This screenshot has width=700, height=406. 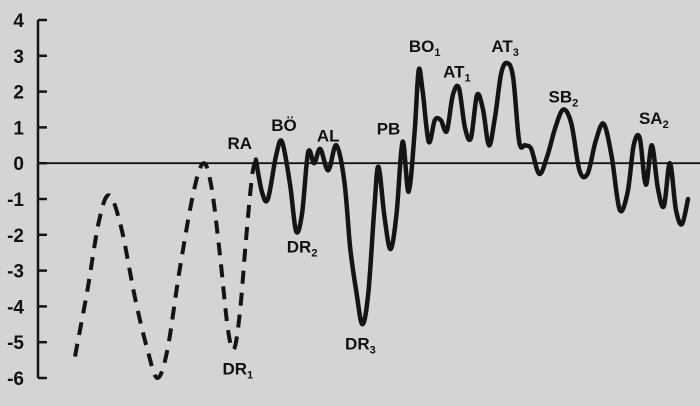 What do you see at coordinates (15, 272) in the screenshot?
I see `y-tick-label: -3` at bounding box center [15, 272].